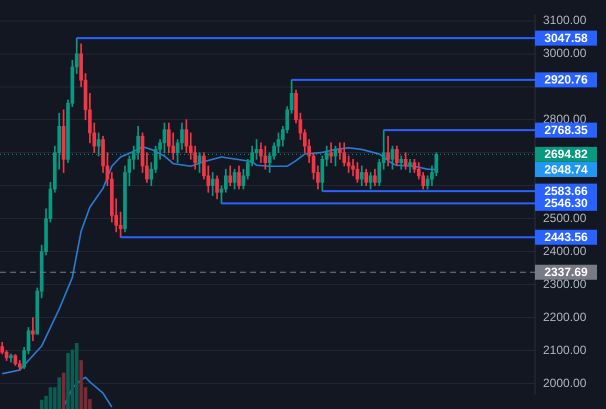 The width and height of the screenshot is (606, 409). I want to click on text: 2648.74, so click(566, 169).